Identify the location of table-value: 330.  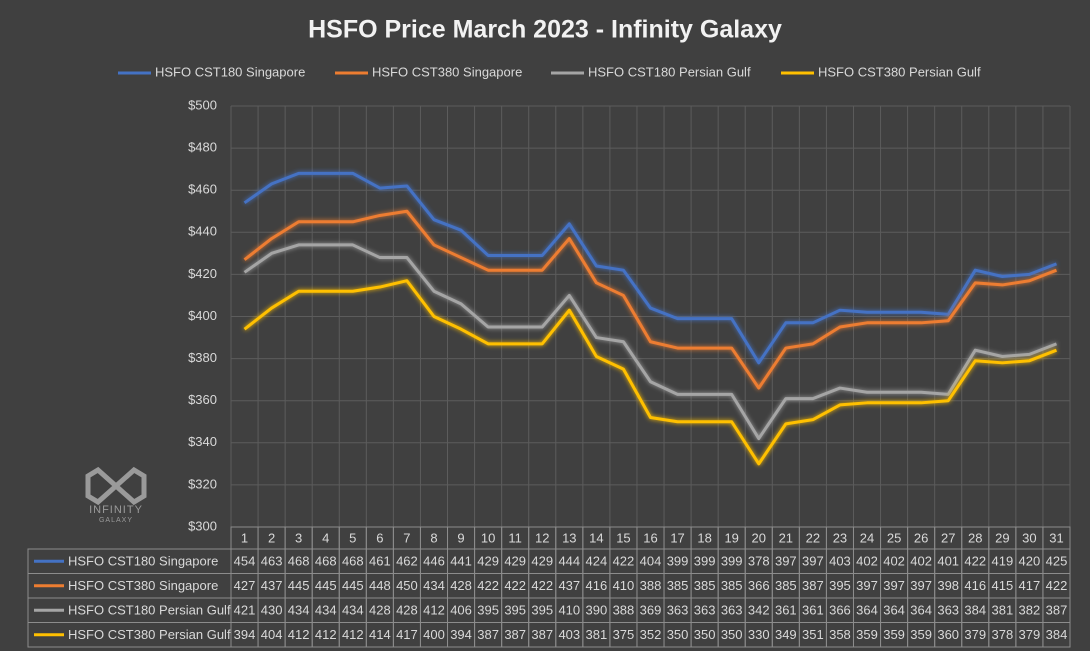
(759, 634).